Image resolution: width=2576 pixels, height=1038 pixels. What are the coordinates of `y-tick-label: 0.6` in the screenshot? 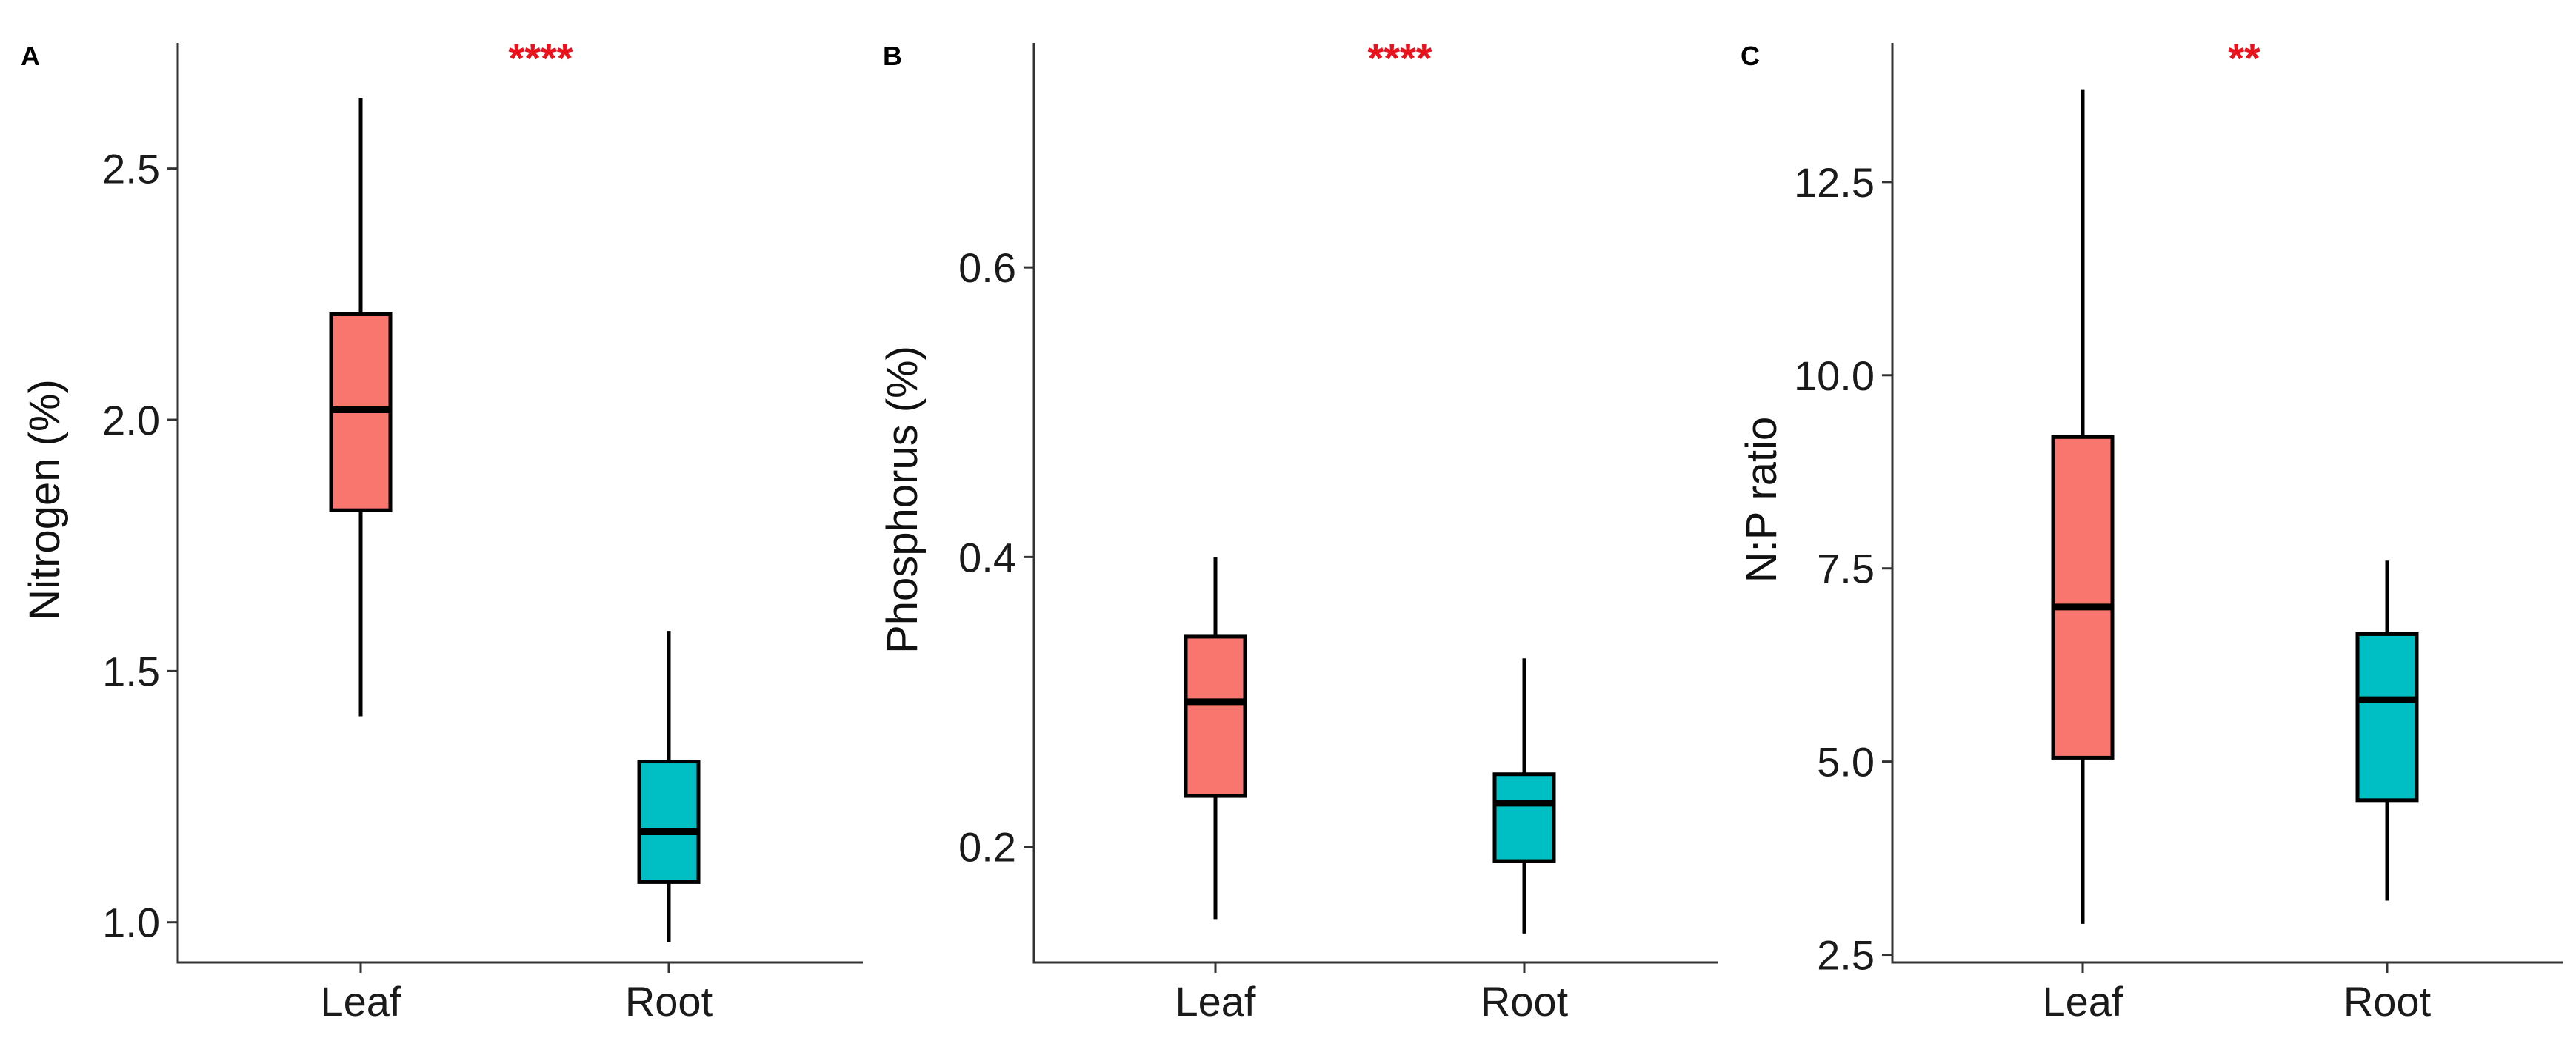 It's located at (987, 267).